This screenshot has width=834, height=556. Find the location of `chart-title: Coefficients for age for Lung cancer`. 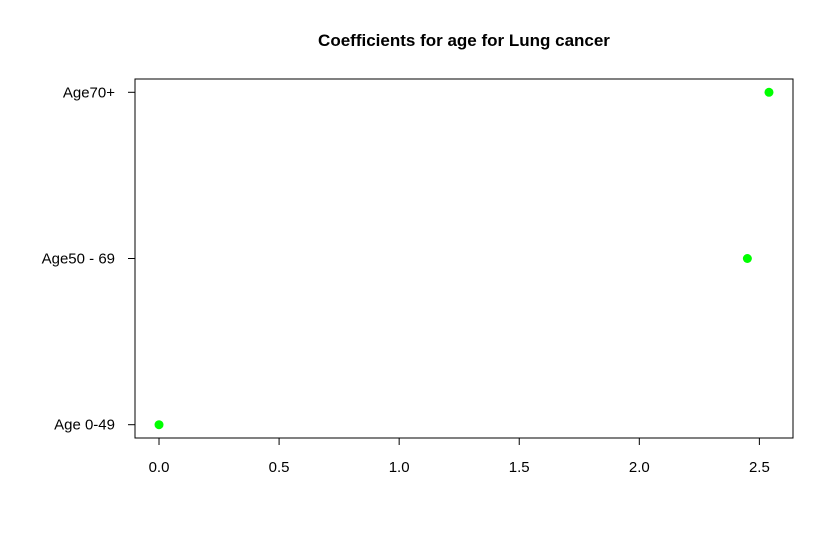

chart-title: Coefficients for age for Lung cancer is located at coordinates (464, 40).